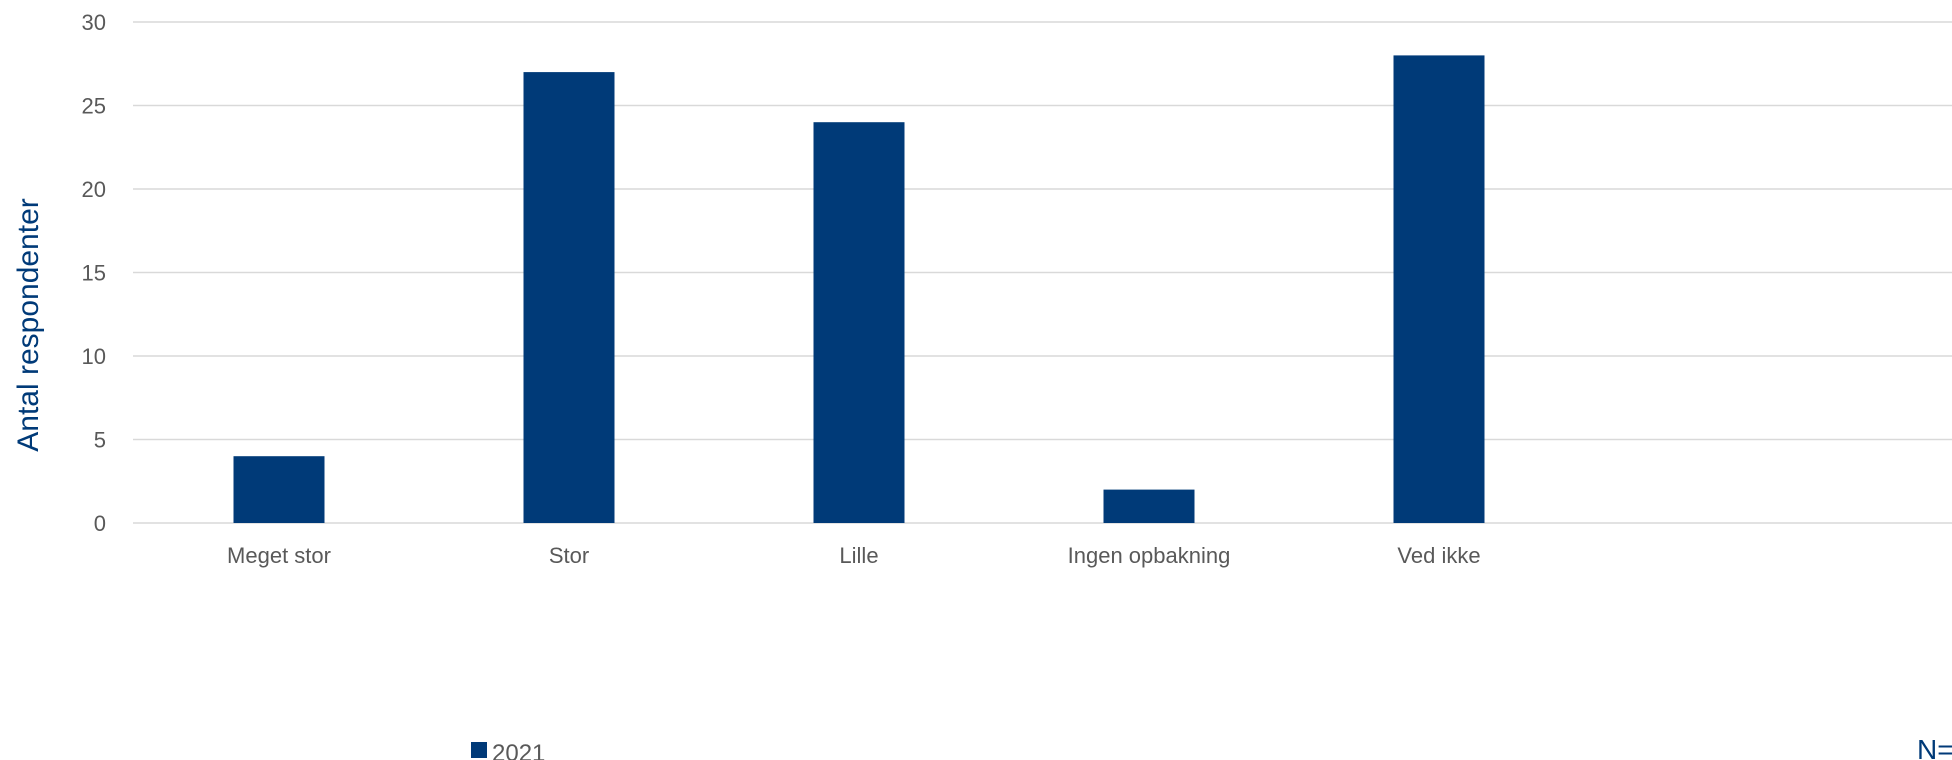 Image resolution: width=1952 pixels, height=760 pixels. What do you see at coordinates (1438, 555) in the screenshot?
I see `x-tick-label: Ved ikke` at bounding box center [1438, 555].